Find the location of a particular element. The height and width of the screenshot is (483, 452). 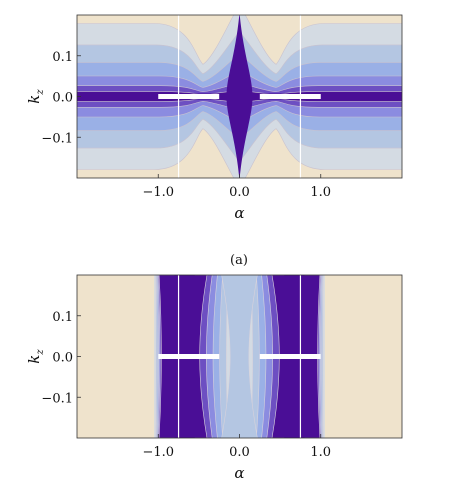

caption-a: (a) is located at coordinates (239, 260).